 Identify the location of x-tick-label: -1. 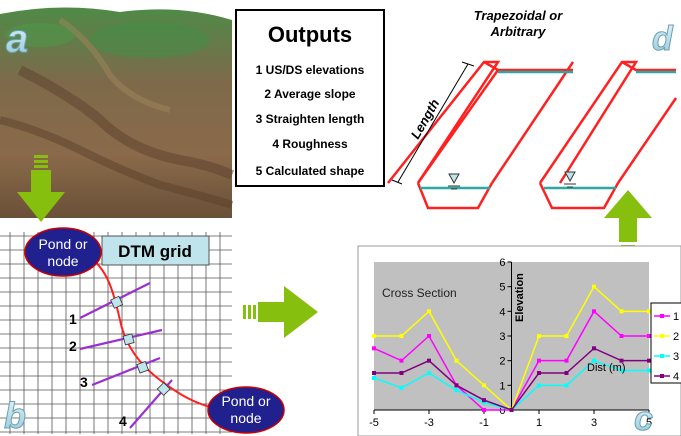
(484, 423).